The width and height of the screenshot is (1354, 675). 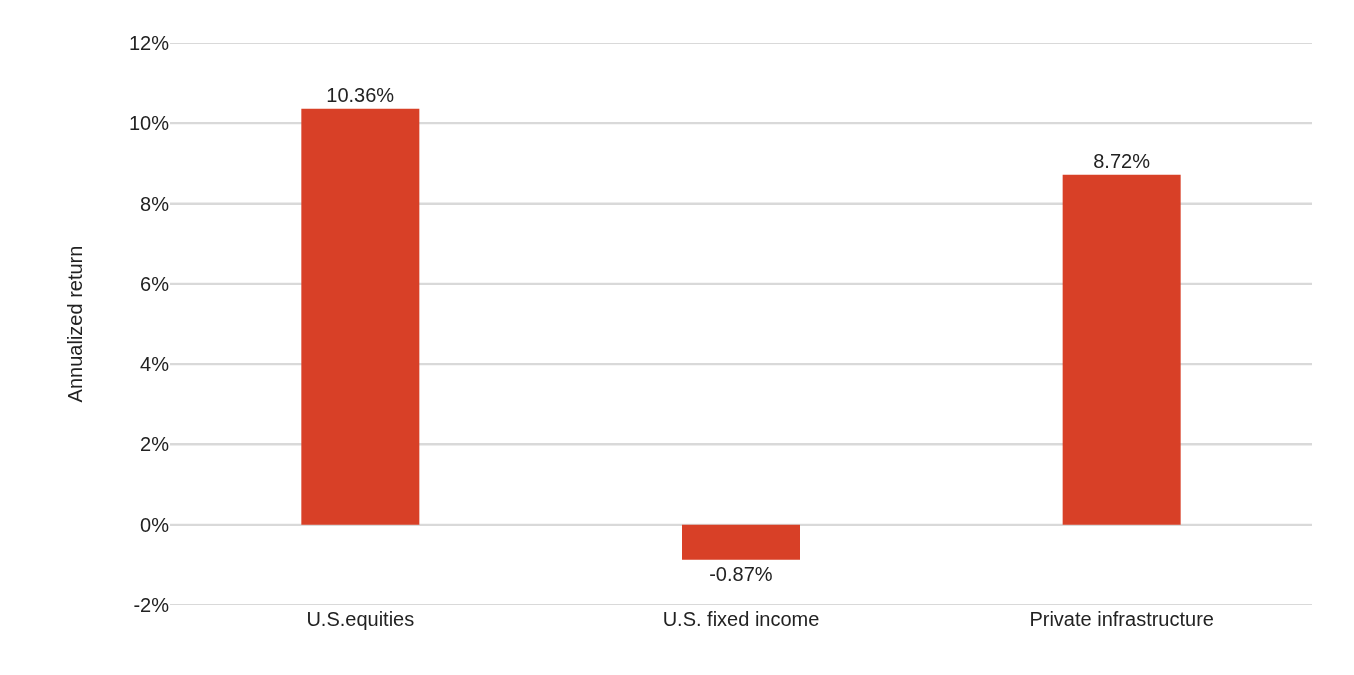 What do you see at coordinates (1122, 160) in the screenshot?
I see `data-label: 8.72%` at bounding box center [1122, 160].